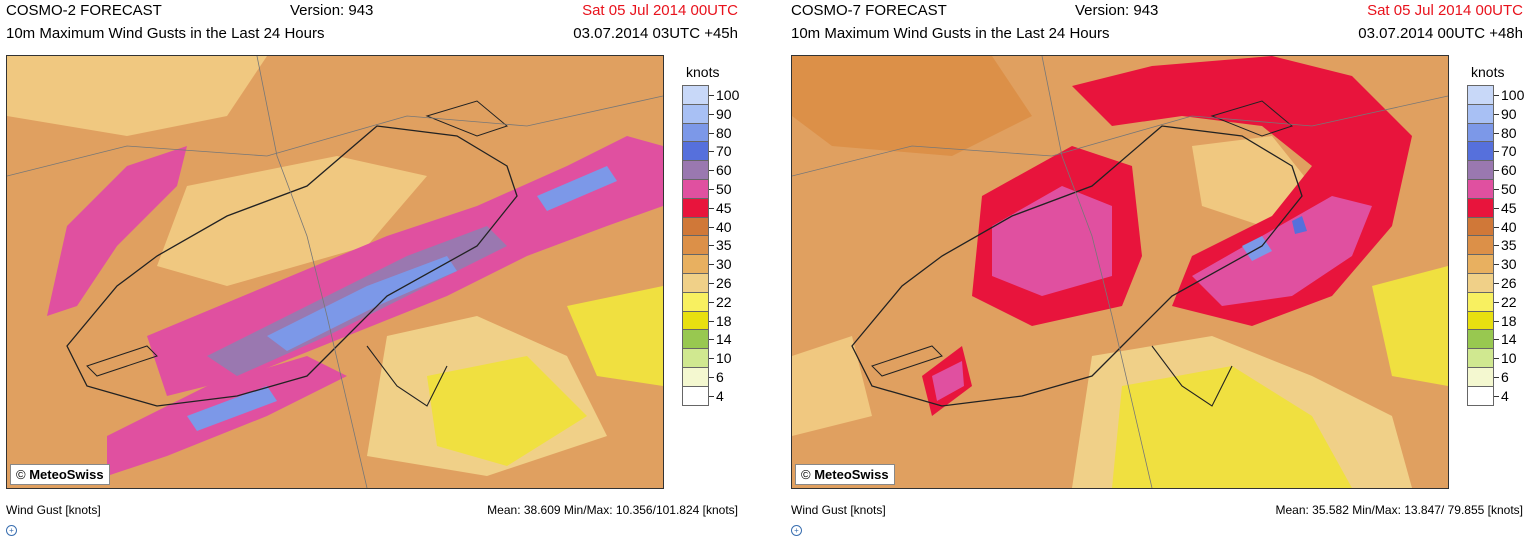 Image resolution: width=1539 pixels, height=536 pixels. What do you see at coordinates (1440, 33) in the screenshot?
I see `run-time: 03.07.2014 00UTC +48h` at bounding box center [1440, 33].